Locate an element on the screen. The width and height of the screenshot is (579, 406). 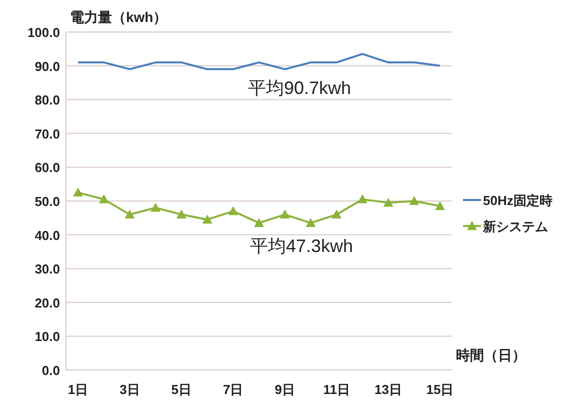
x-tick-label: 5日 is located at coordinates (181, 389).